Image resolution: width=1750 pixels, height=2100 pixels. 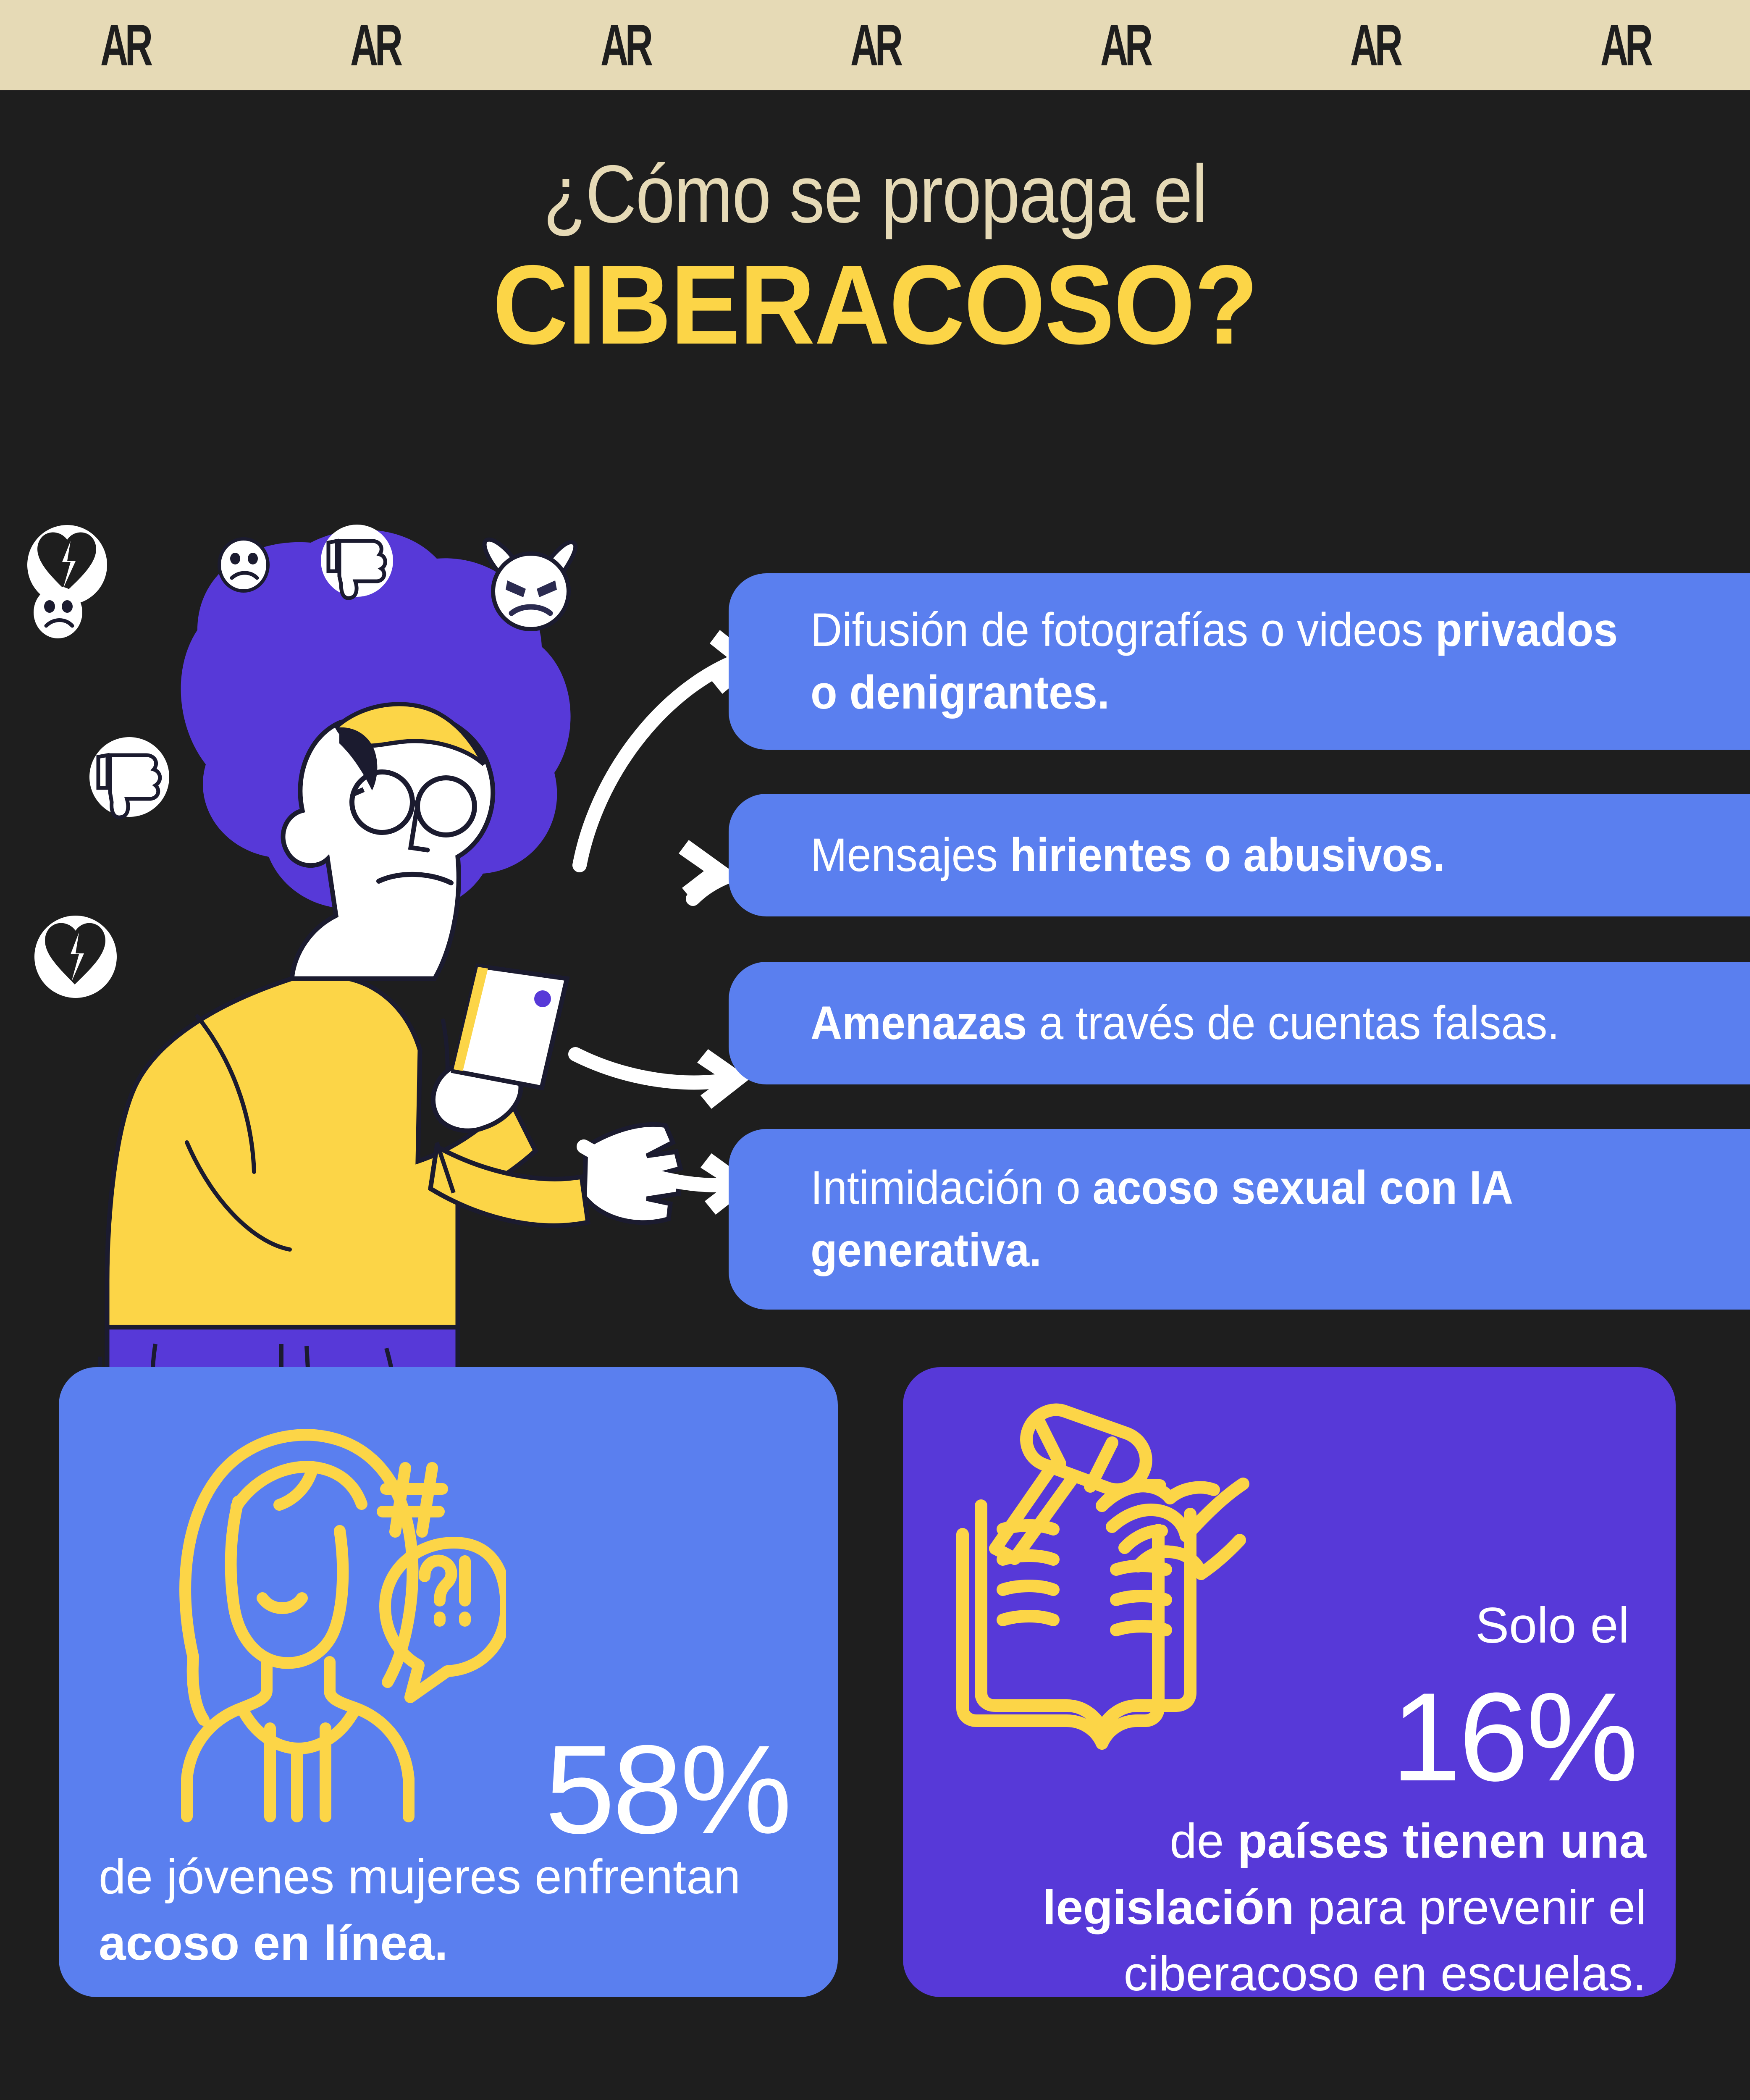 I want to click on stat-caption-bold: acoso en línea., so click(x=273, y=1942).